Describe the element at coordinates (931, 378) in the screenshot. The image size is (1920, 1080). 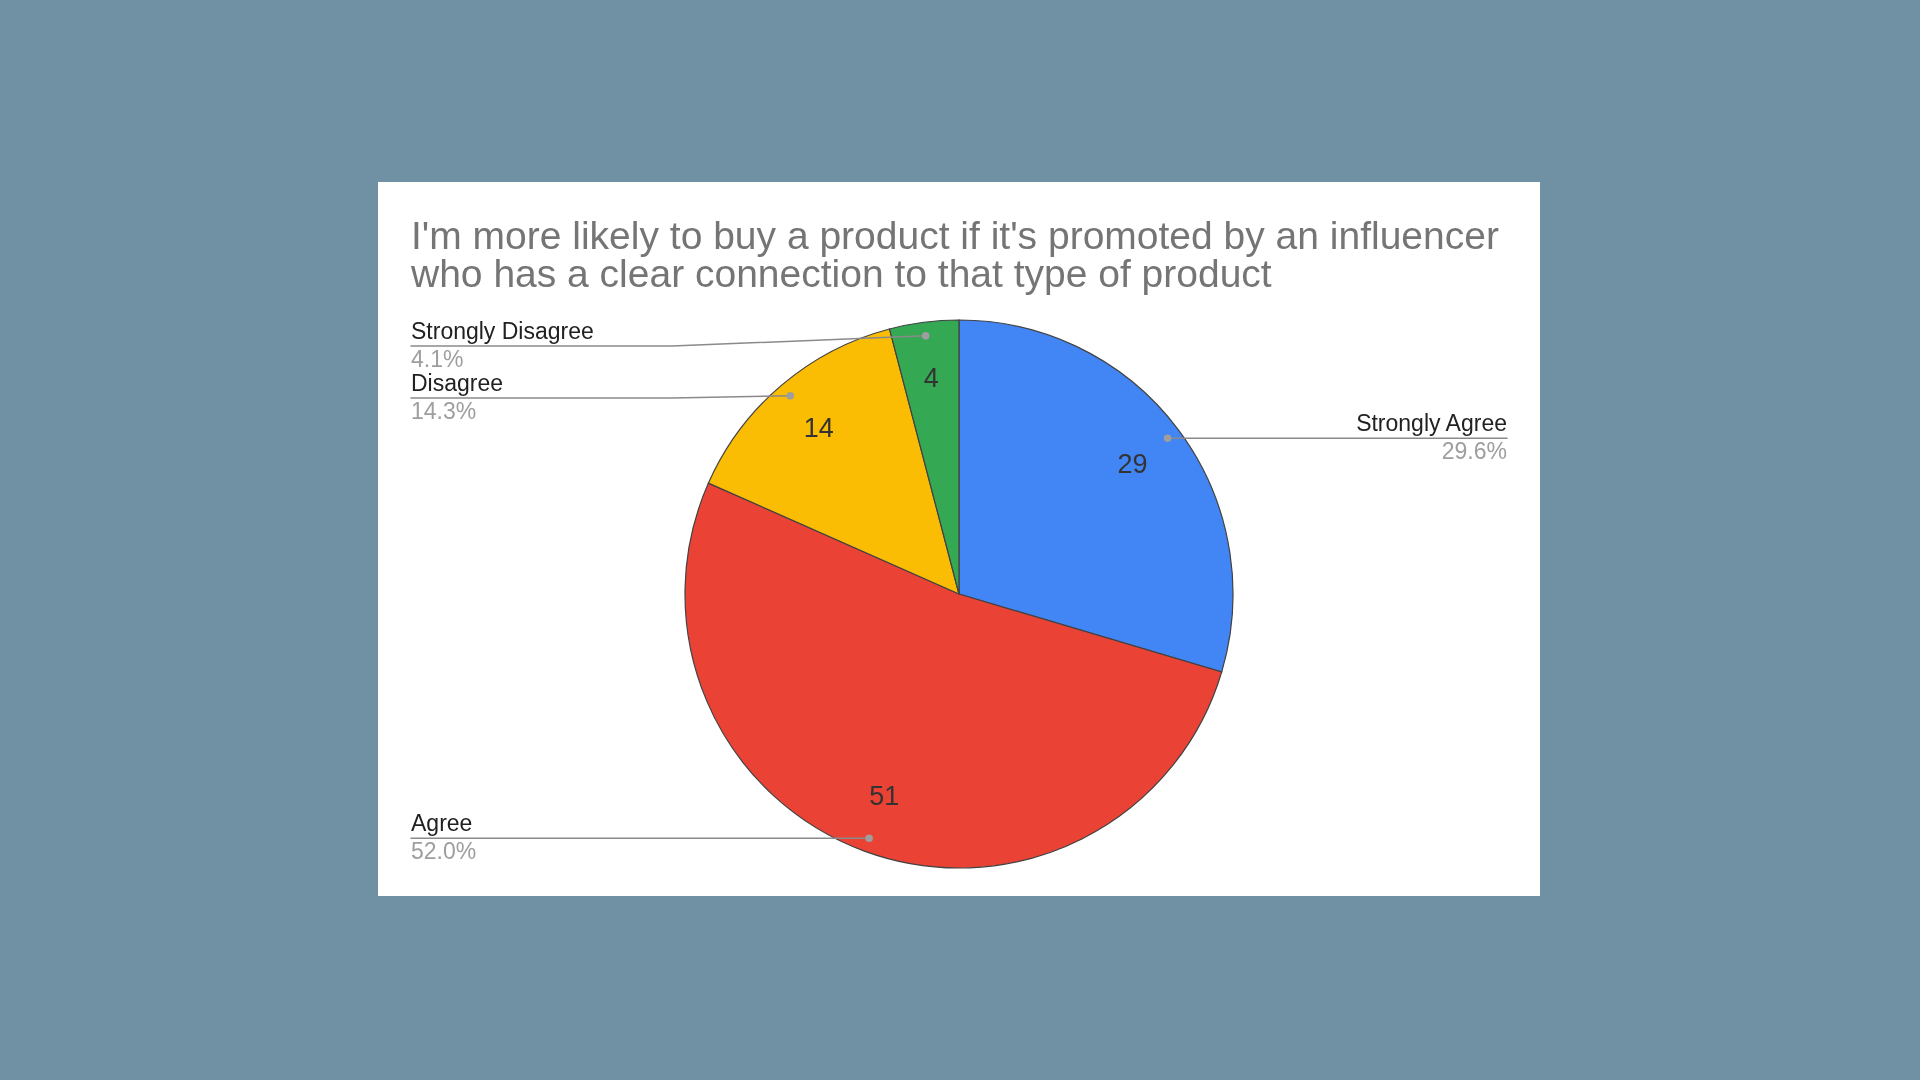
I see `data-label: 4` at that location.